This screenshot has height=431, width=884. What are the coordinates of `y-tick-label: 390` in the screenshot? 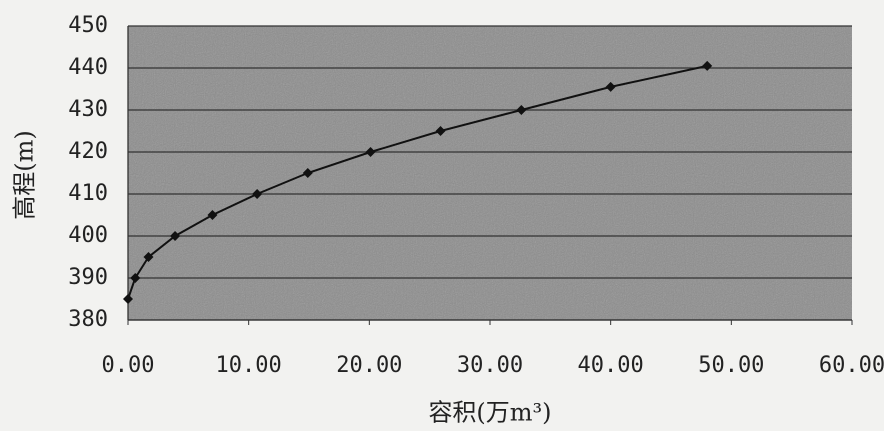 It's located at (88, 277).